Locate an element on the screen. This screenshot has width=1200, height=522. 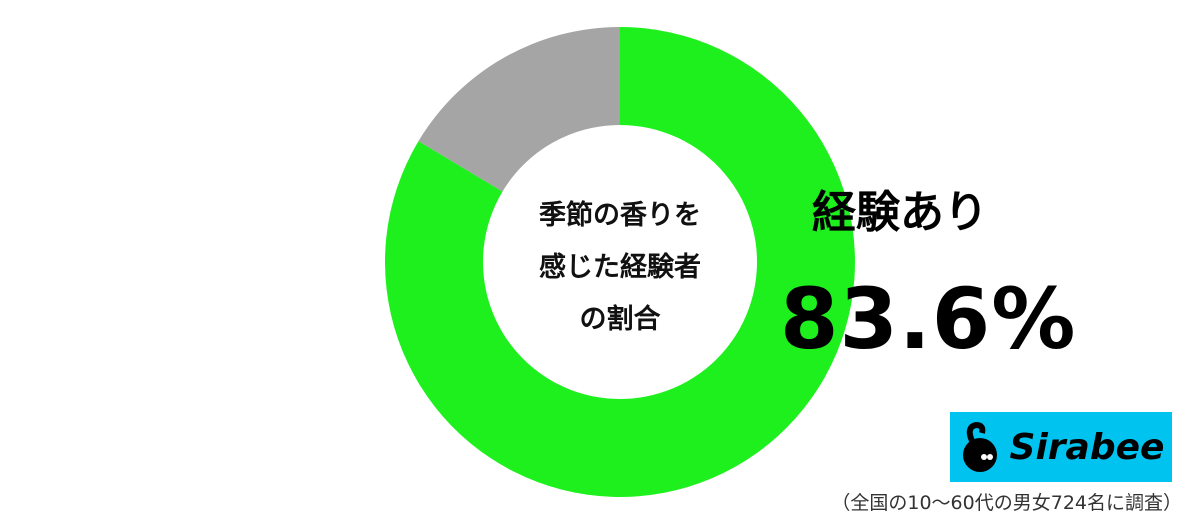
center-label-line: 感じた経験者 is located at coordinates (620, 267).